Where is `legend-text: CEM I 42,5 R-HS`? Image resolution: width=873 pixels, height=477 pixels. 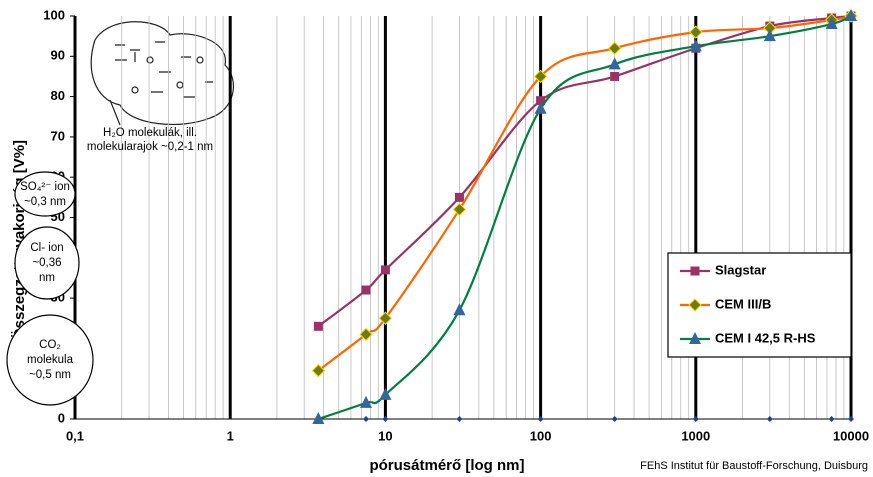
legend-text: CEM I 42,5 R-HS is located at coordinates (765, 337).